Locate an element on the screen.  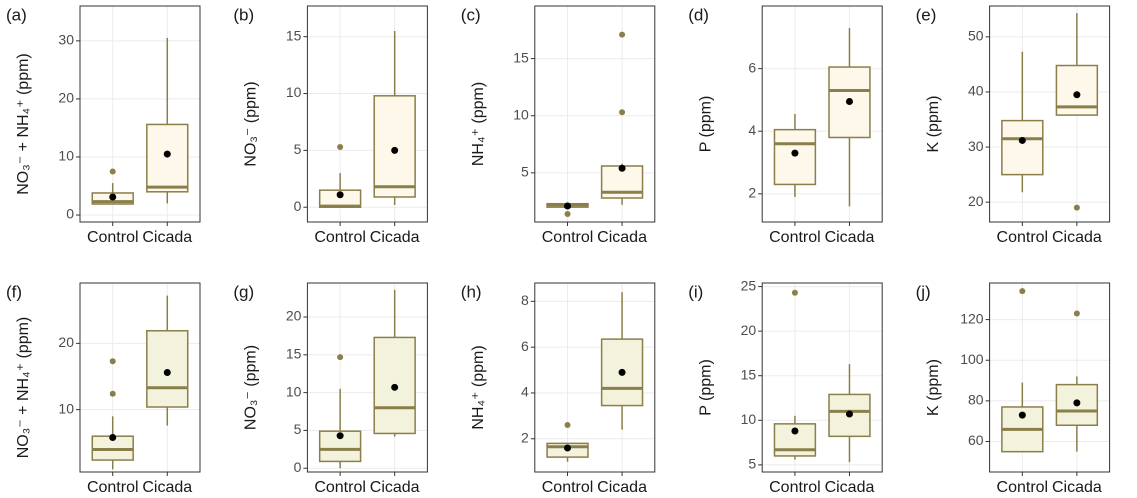
y-tick-label: 8 is located at coordinates (525, 300).